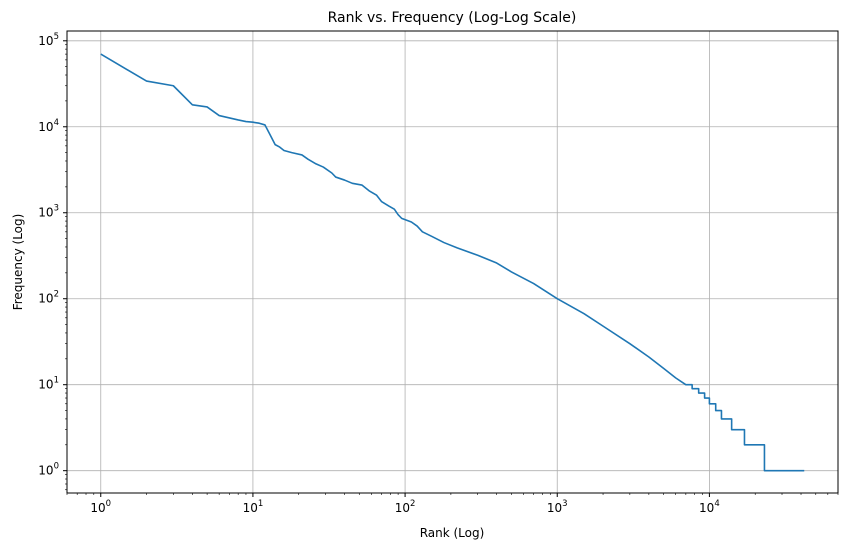  Describe the element at coordinates (18, 262) in the screenshot. I see `y-axis-label: Frequency (Log)` at that location.